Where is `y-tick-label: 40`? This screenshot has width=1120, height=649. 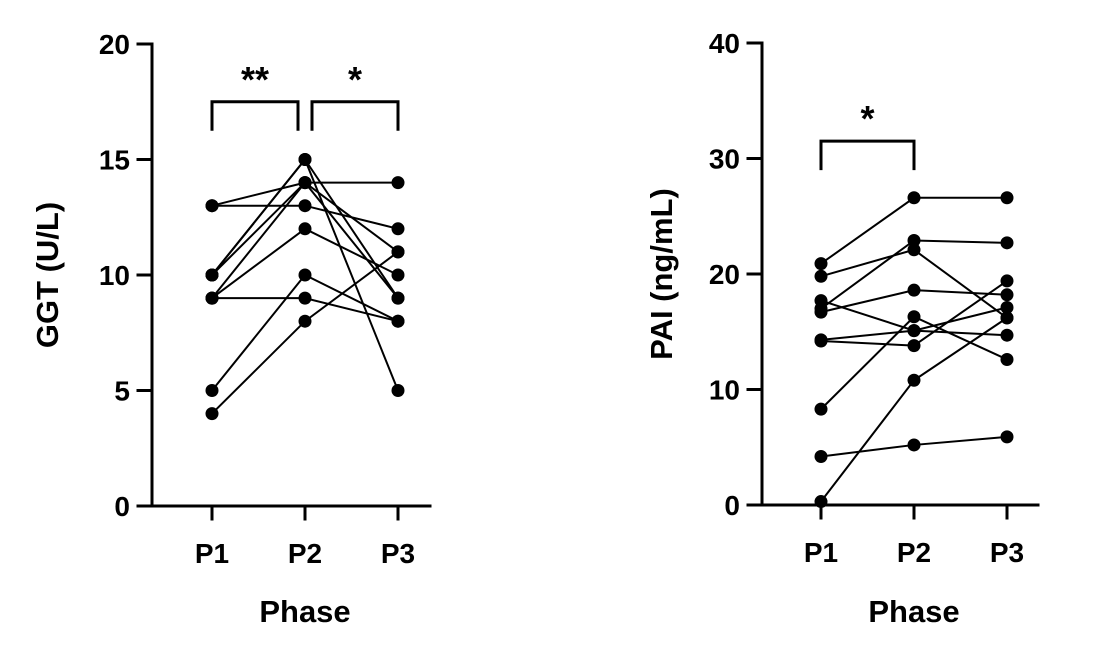 y-tick-label: 40 is located at coordinates (724, 43).